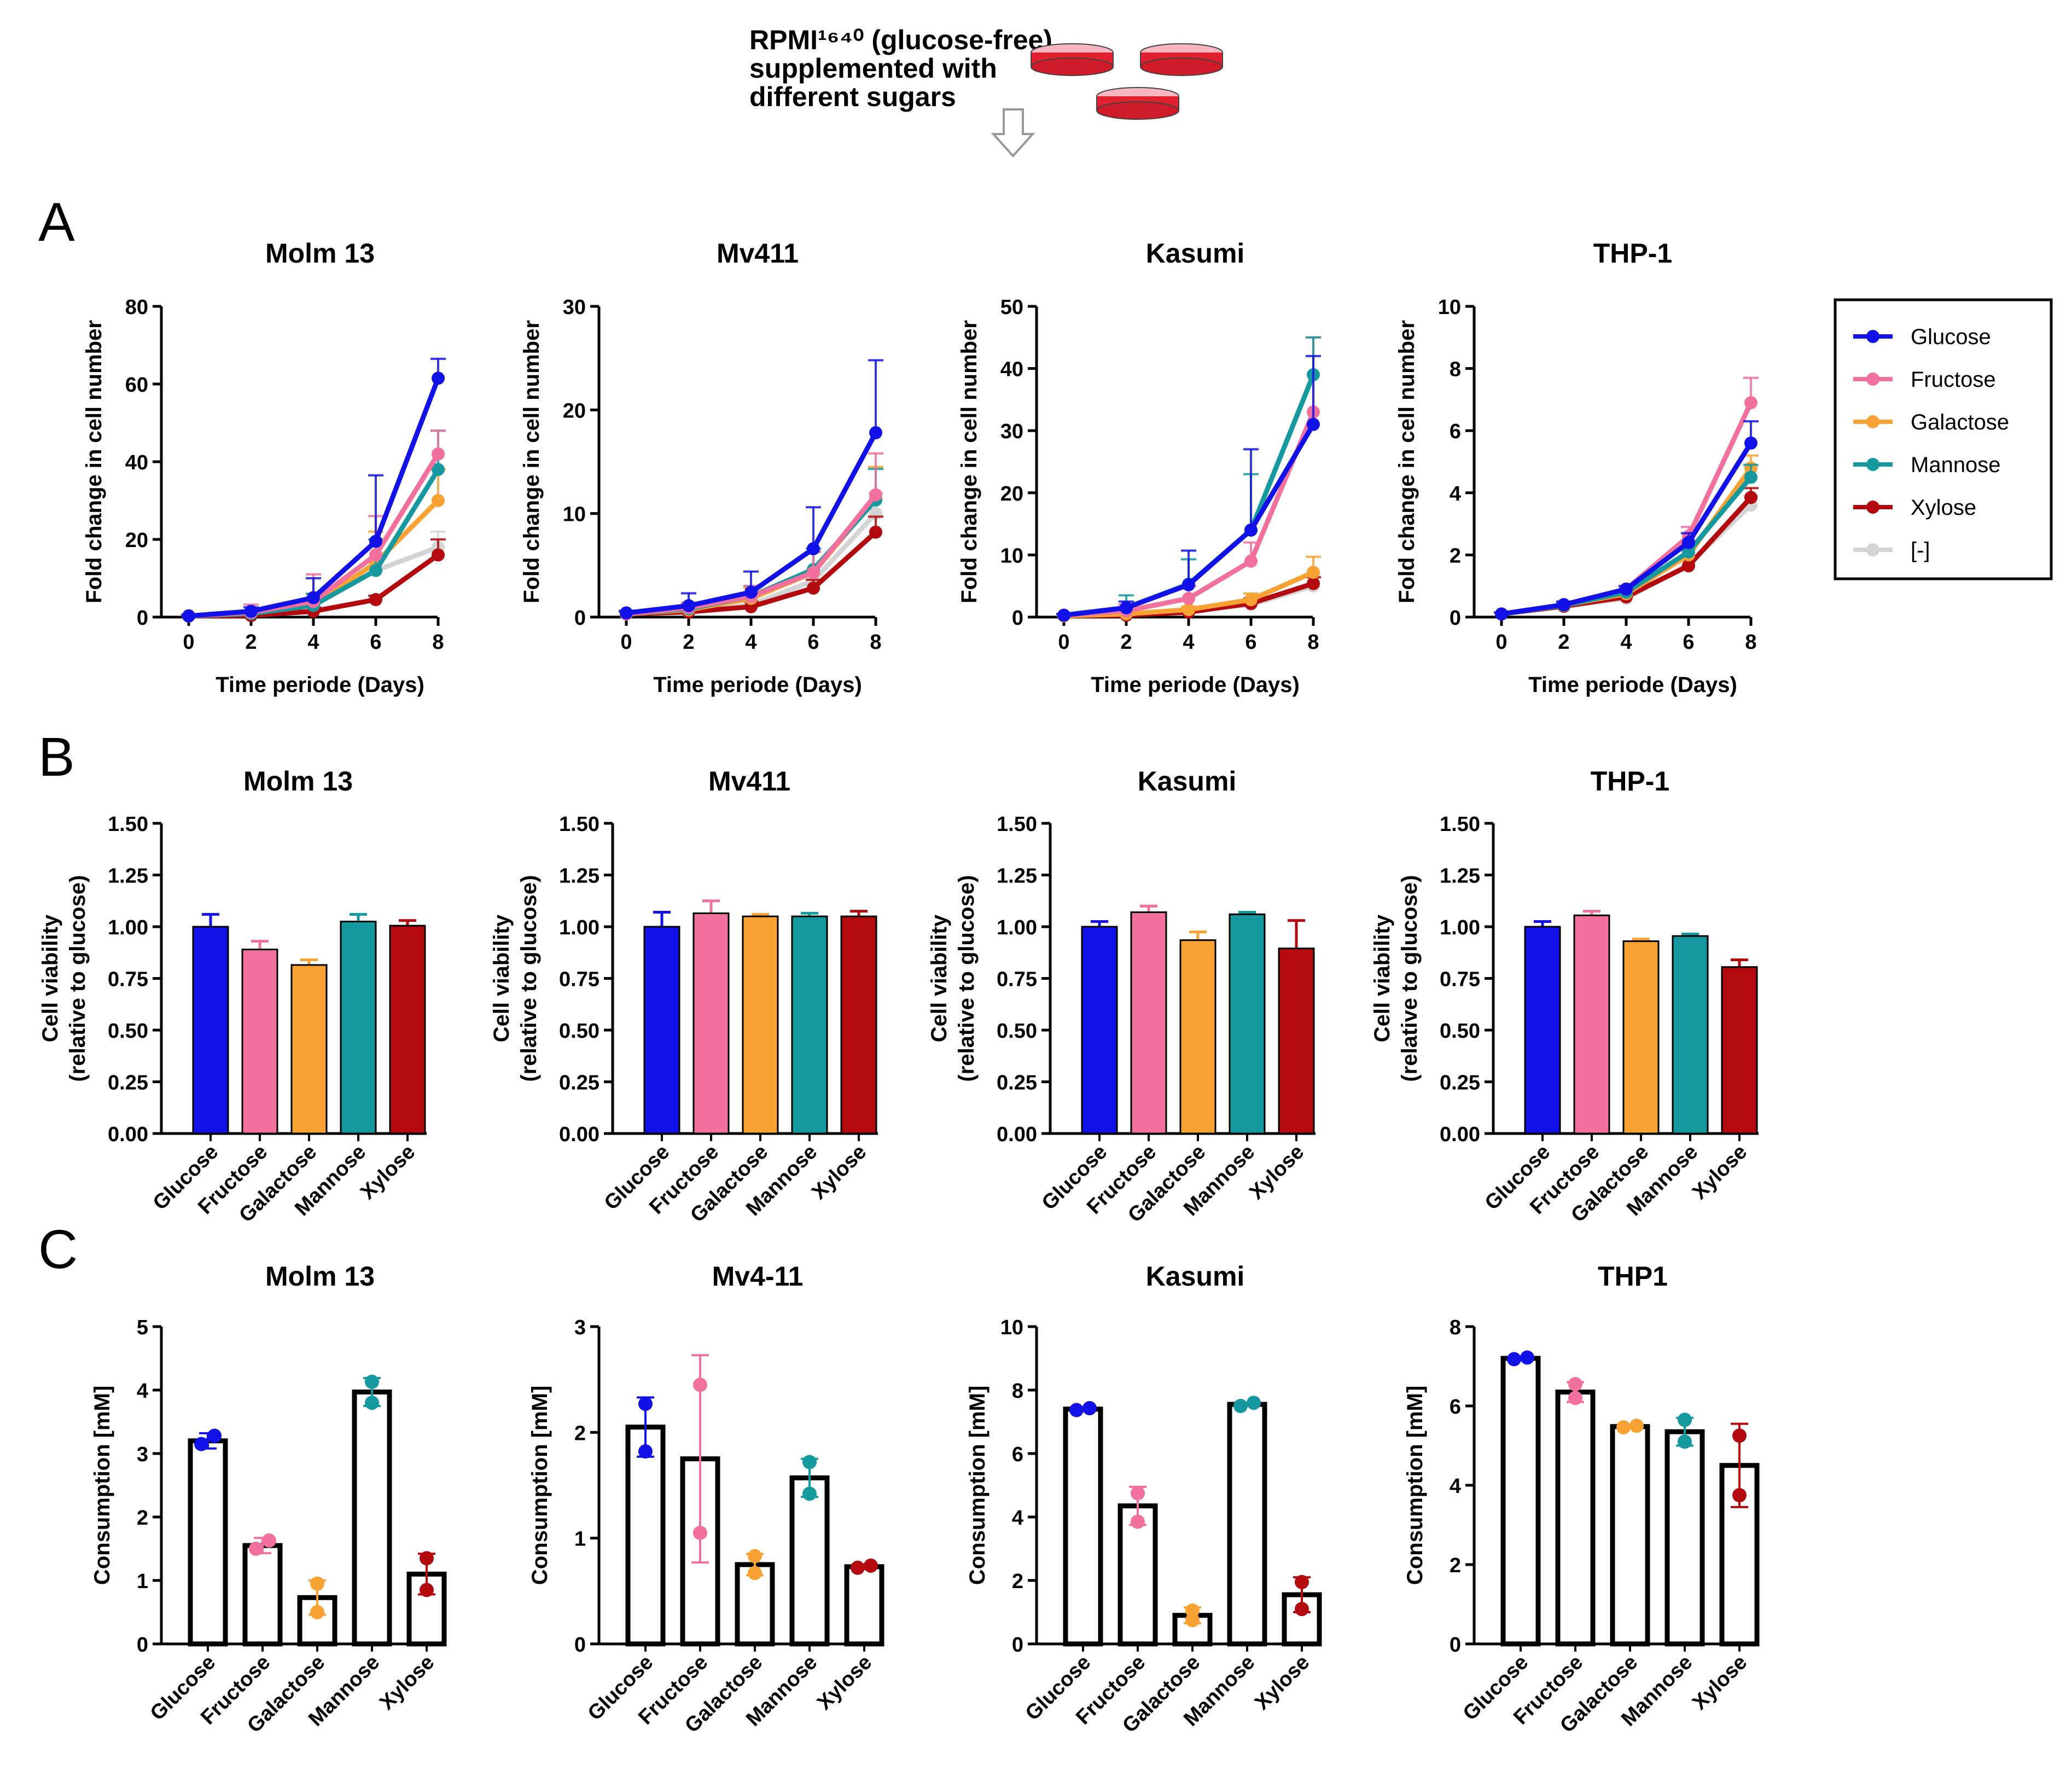  I want to click on y-tick-label: 60, so click(136, 385).